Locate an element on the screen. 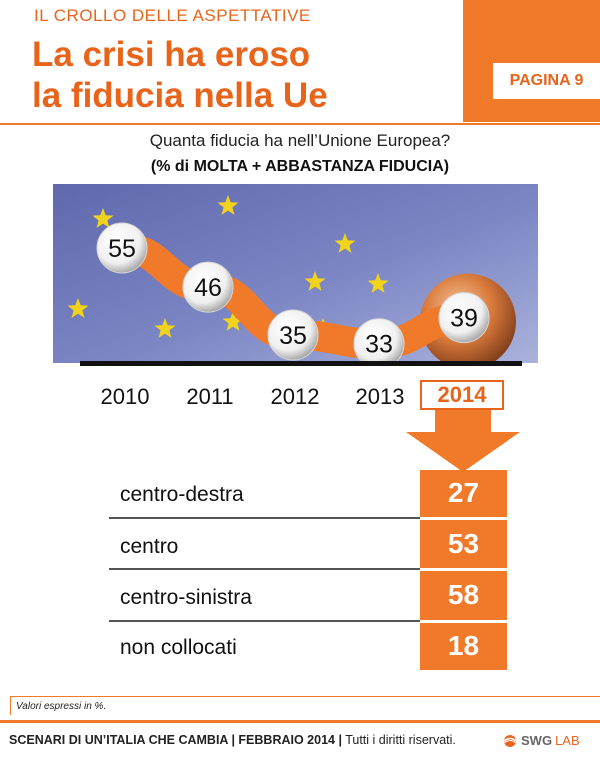  swg-lab-logo: SWG LAB is located at coordinates (541, 740).